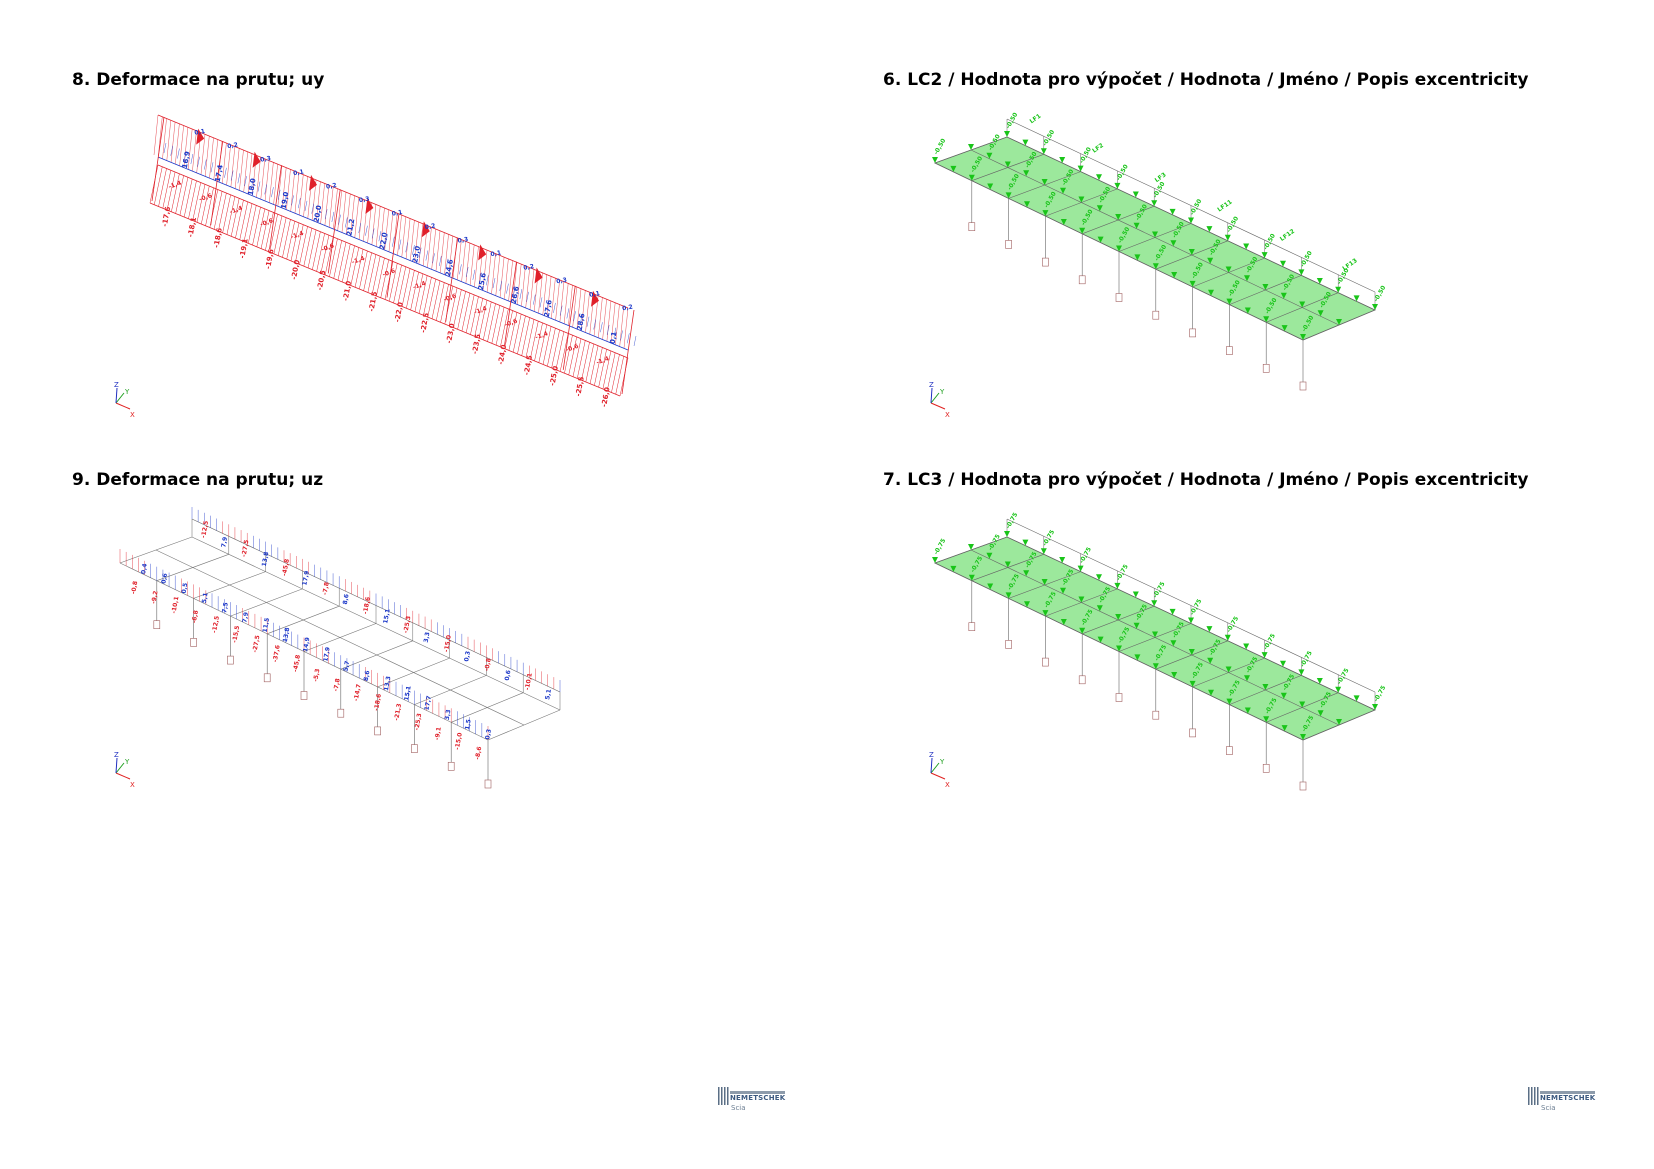  What do you see at coordinates (554, 375) in the screenshot?
I see `uy-red-label: -25,0` at bounding box center [554, 375].